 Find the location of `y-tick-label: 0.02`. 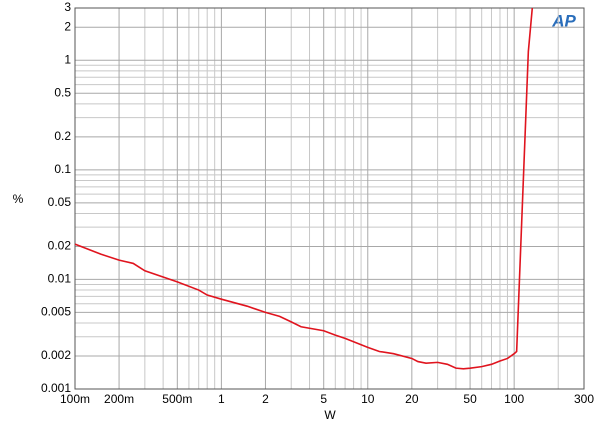

y-tick-label: 0.02 is located at coordinates (60, 246).